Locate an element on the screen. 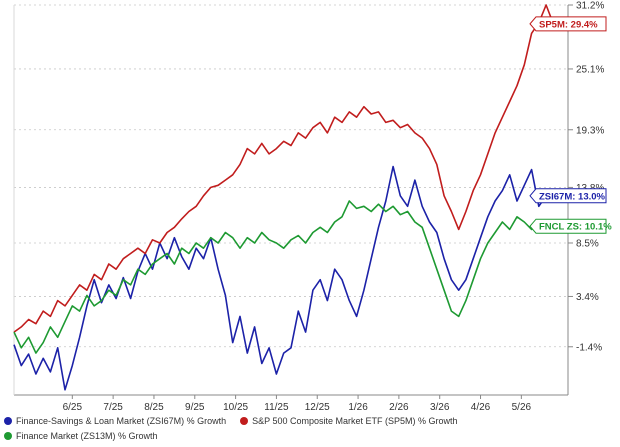 The height and width of the screenshot is (447, 620). x-tick-label: 7/25 is located at coordinates (113, 407).